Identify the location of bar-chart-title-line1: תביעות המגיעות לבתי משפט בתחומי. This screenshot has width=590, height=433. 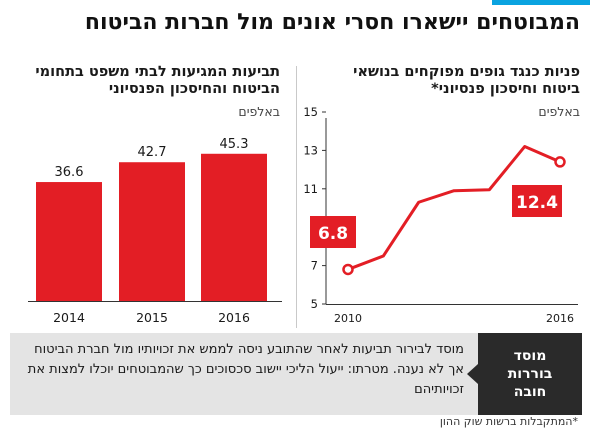
(157, 72).